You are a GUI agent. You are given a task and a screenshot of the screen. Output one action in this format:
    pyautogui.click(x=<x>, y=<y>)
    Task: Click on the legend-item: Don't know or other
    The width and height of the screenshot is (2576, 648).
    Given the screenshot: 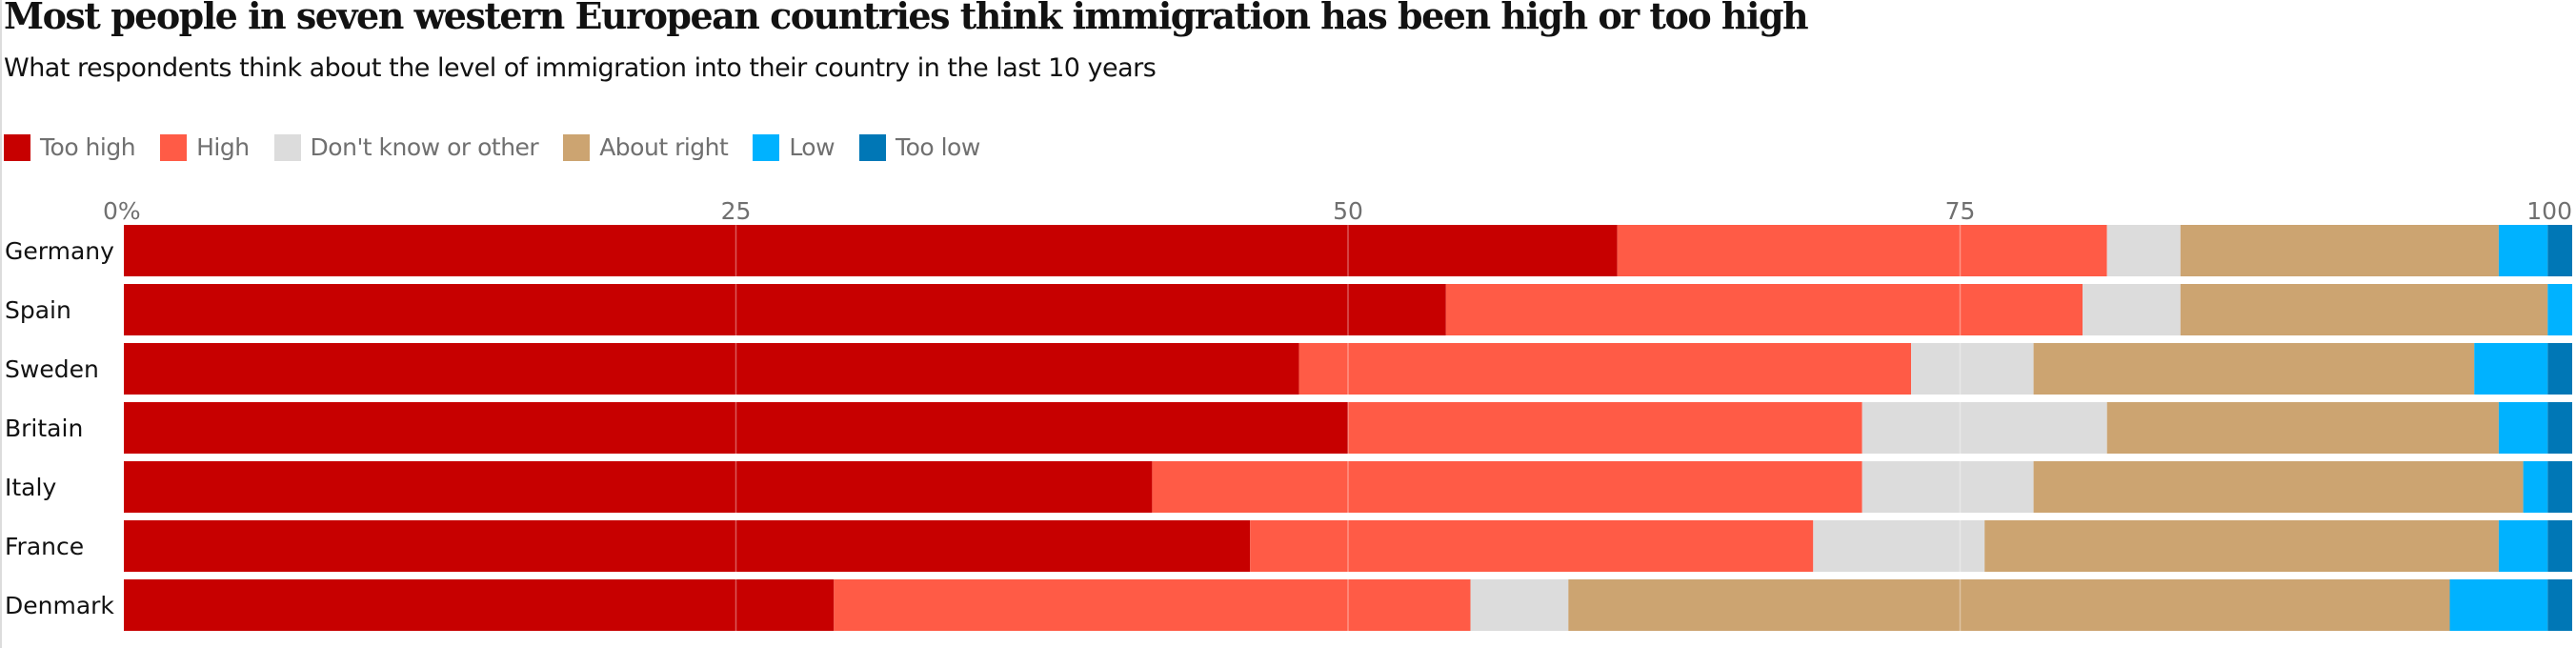 What is the action you would take?
    pyautogui.click(x=406, y=147)
    